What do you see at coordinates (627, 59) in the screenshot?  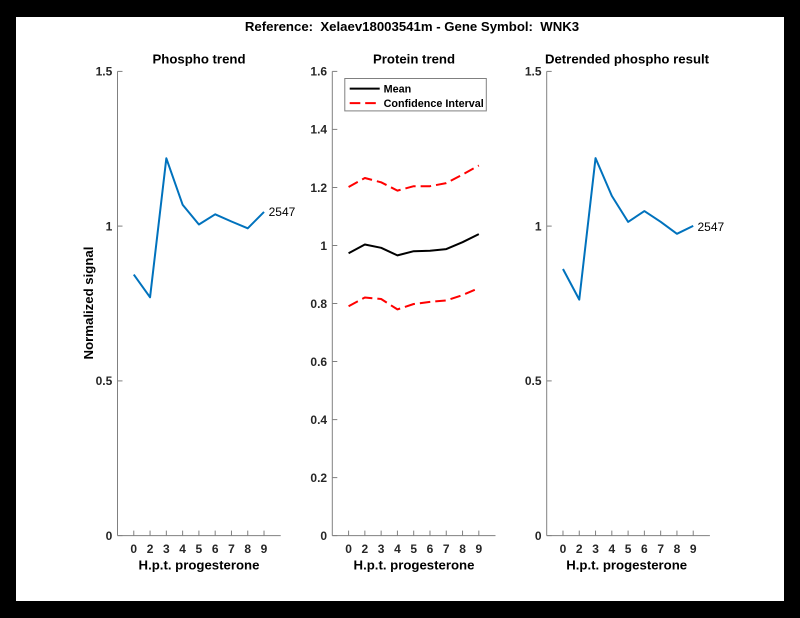 I see `svg-text: Detrended phospho result` at bounding box center [627, 59].